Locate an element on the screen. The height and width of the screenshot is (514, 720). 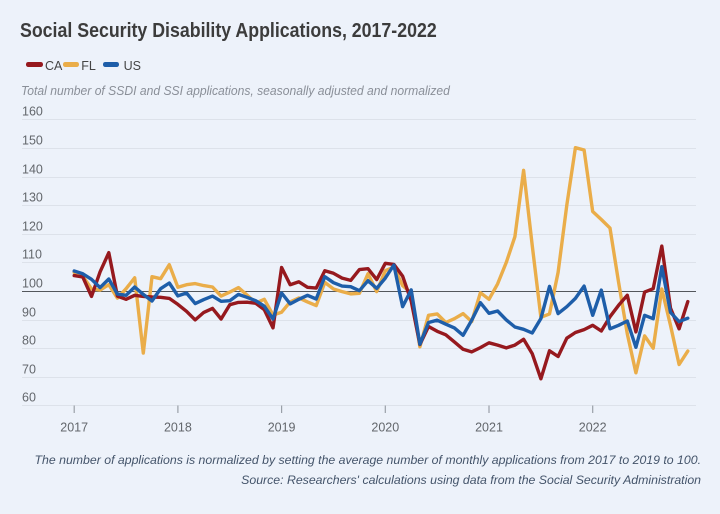
svg-text: 160 is located at coordinates (32, 112).